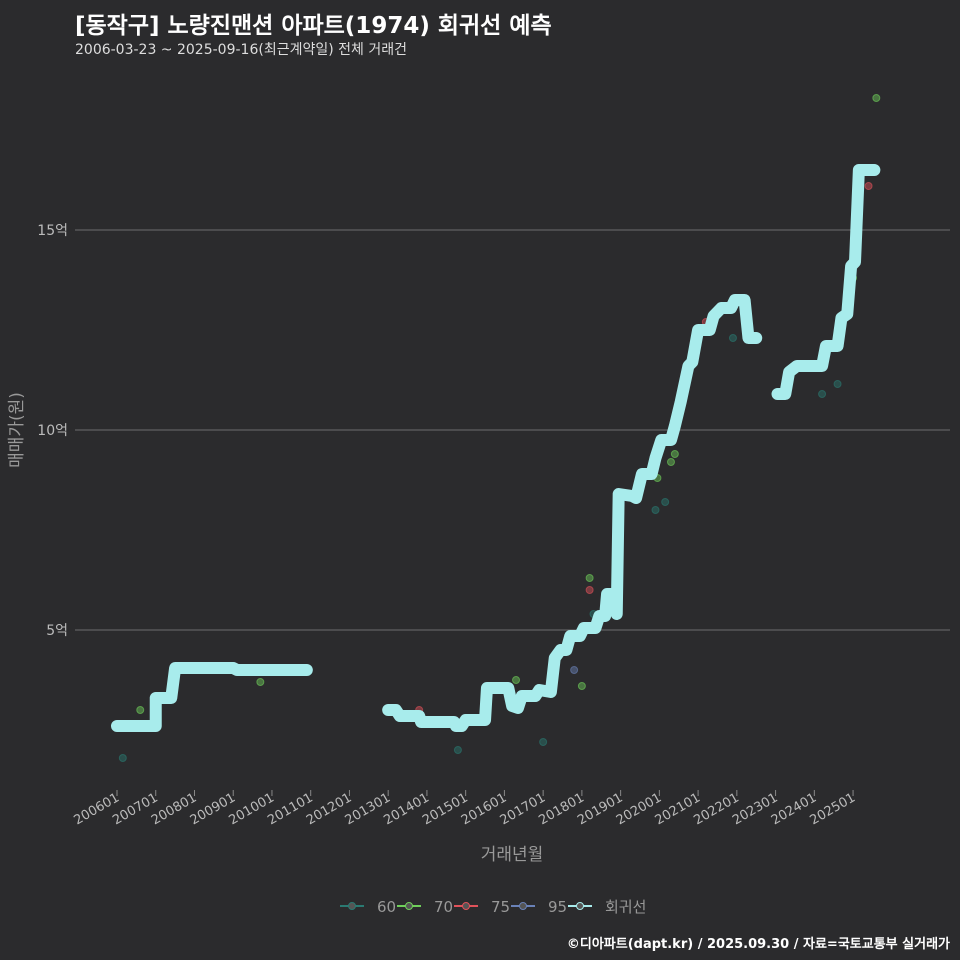 Image resolution: width=960 pixels, height=960 pixels. I want to click on x-axis-title: 거래년월, so click(512, 855).